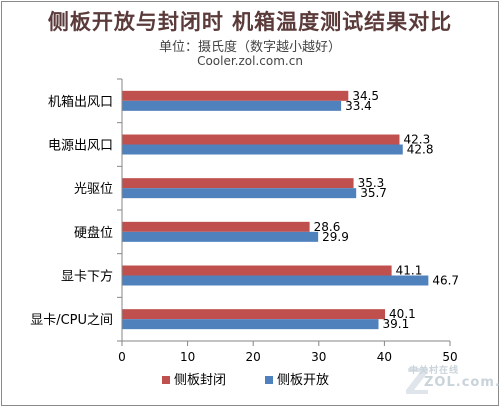  Describe the element at coordinates (303, 380) in the screenshot. I see `legend-label: 侧板开放` at that location.